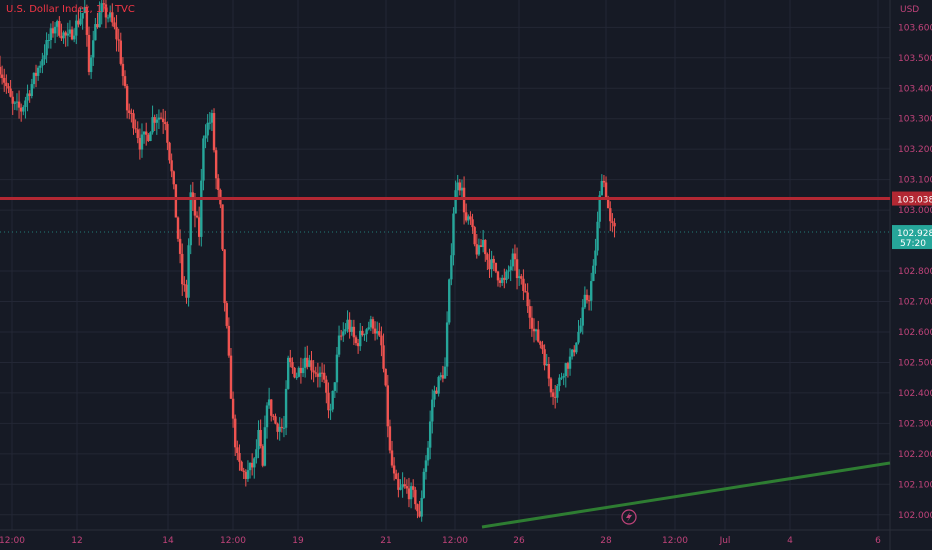 This screenshot has width=932, height=550. What do you see at coordinates (76, 541) in the screenshot?
I see `time-tick-label: 12` at bounding box center [76, 541].